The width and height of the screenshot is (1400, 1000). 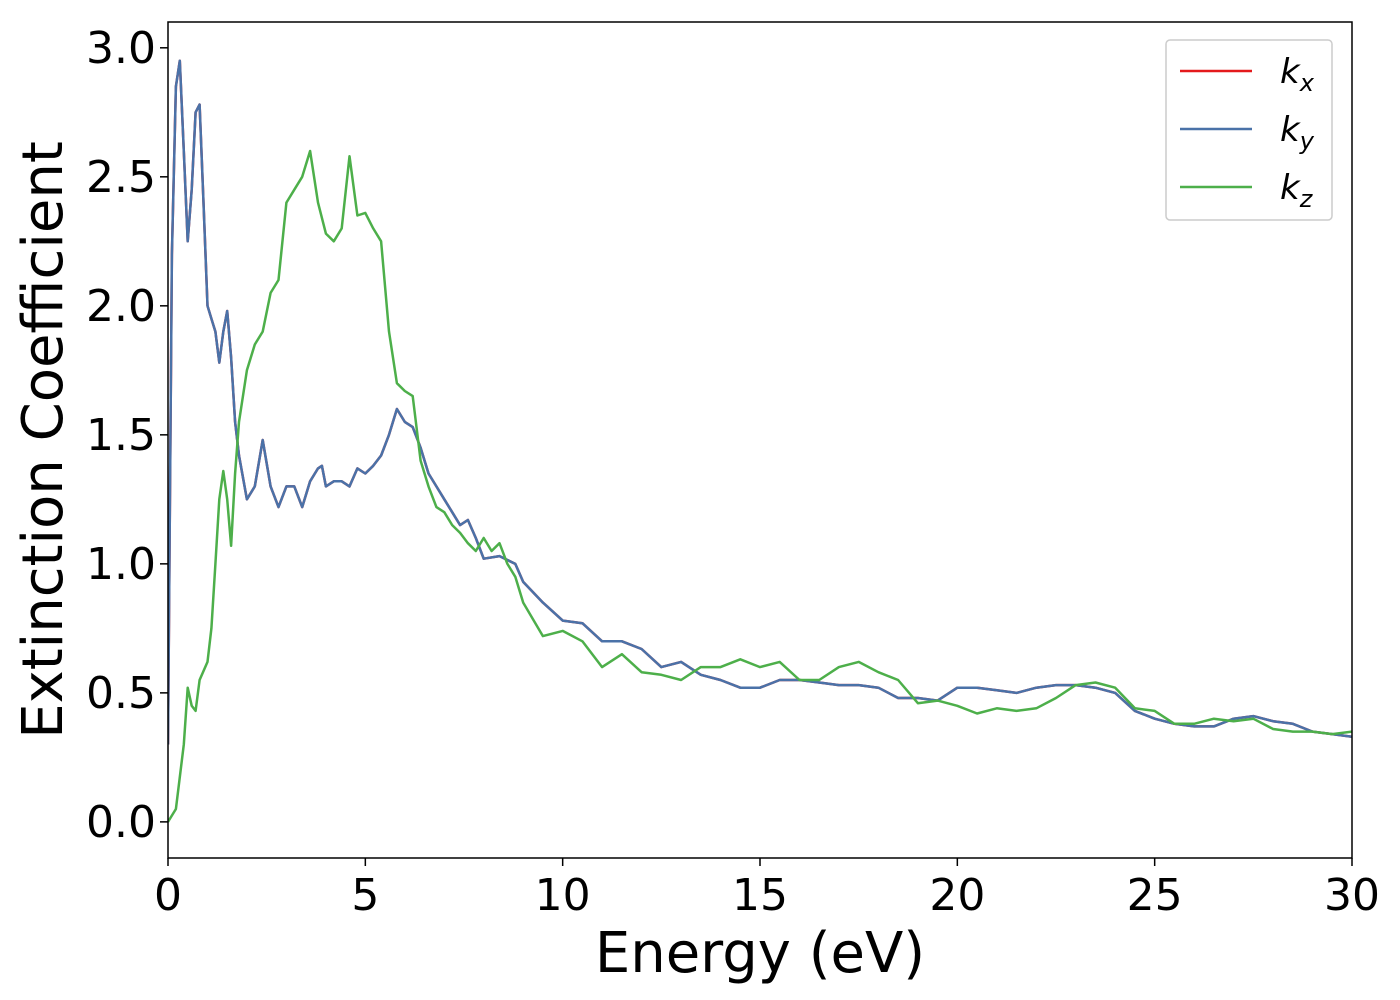 What do you see at coordinates (121, 822) in the screenshot?
I see `y-tick-label: 0.0` at bounding box center [121, 822].